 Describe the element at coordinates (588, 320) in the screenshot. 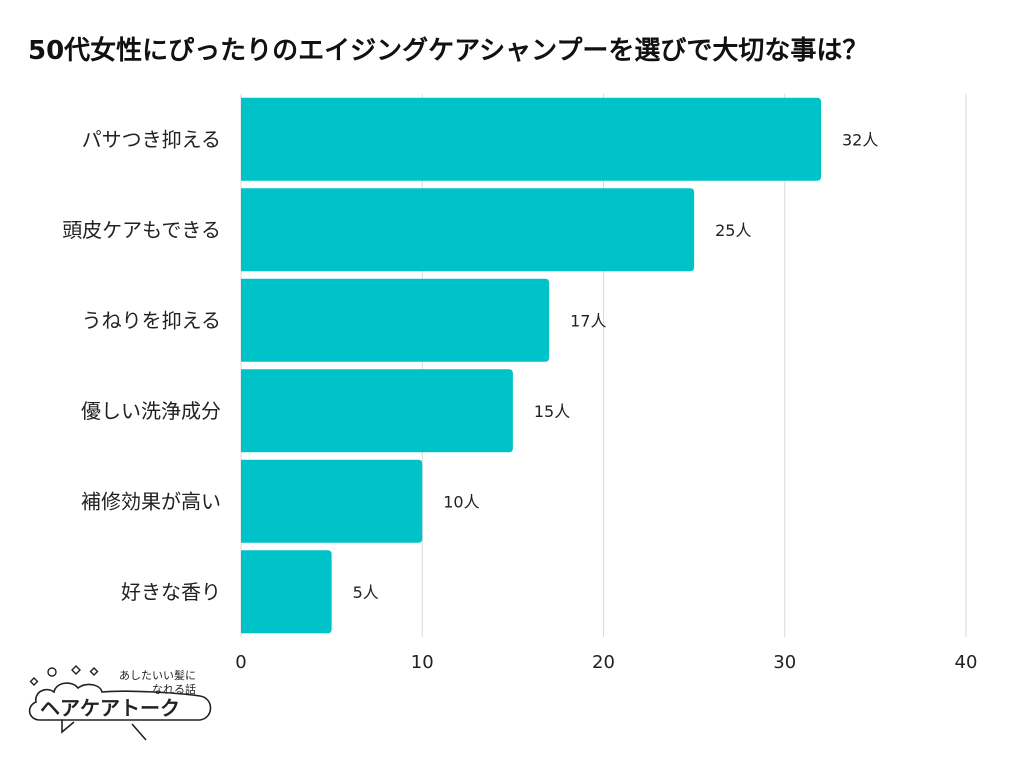

I see `data-label: 17人` at that location.